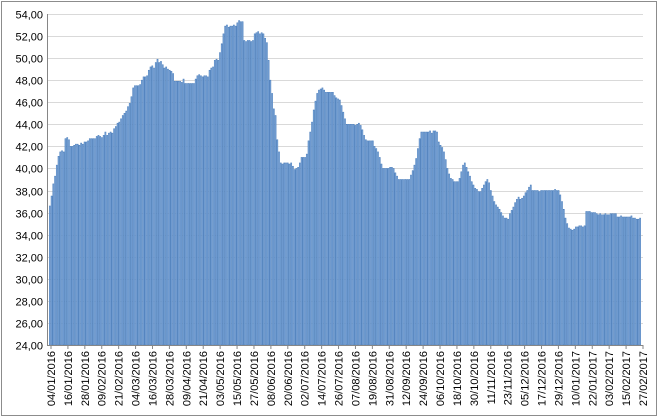 The width and height of the screenshot is (660, 419). Describe the element at coordinates (509, 378) in the screenshot. I see `x-tick-label: 23/11/2016` at that location.